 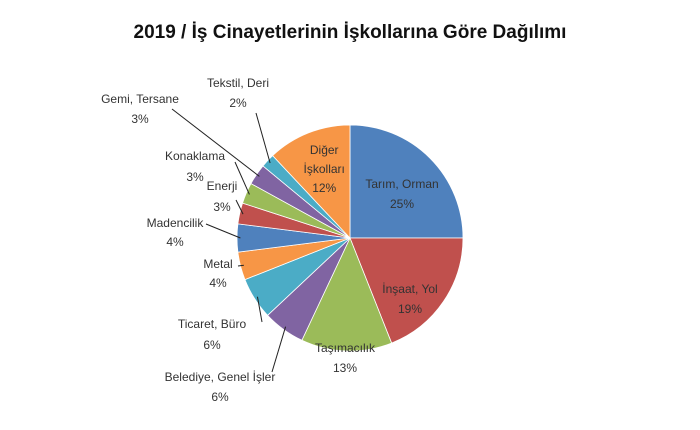 What do you see at coordinates (195, 156) in the screenshot?
I see `slice-label: Konaklama` at bounding box center [195, 156].